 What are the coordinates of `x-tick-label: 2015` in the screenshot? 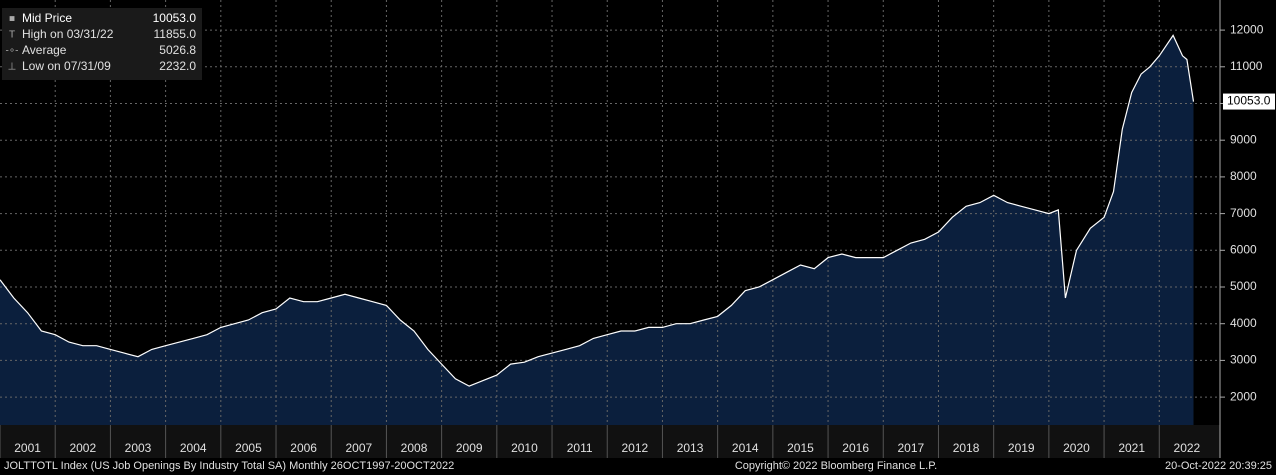 It's located at (800, 448).